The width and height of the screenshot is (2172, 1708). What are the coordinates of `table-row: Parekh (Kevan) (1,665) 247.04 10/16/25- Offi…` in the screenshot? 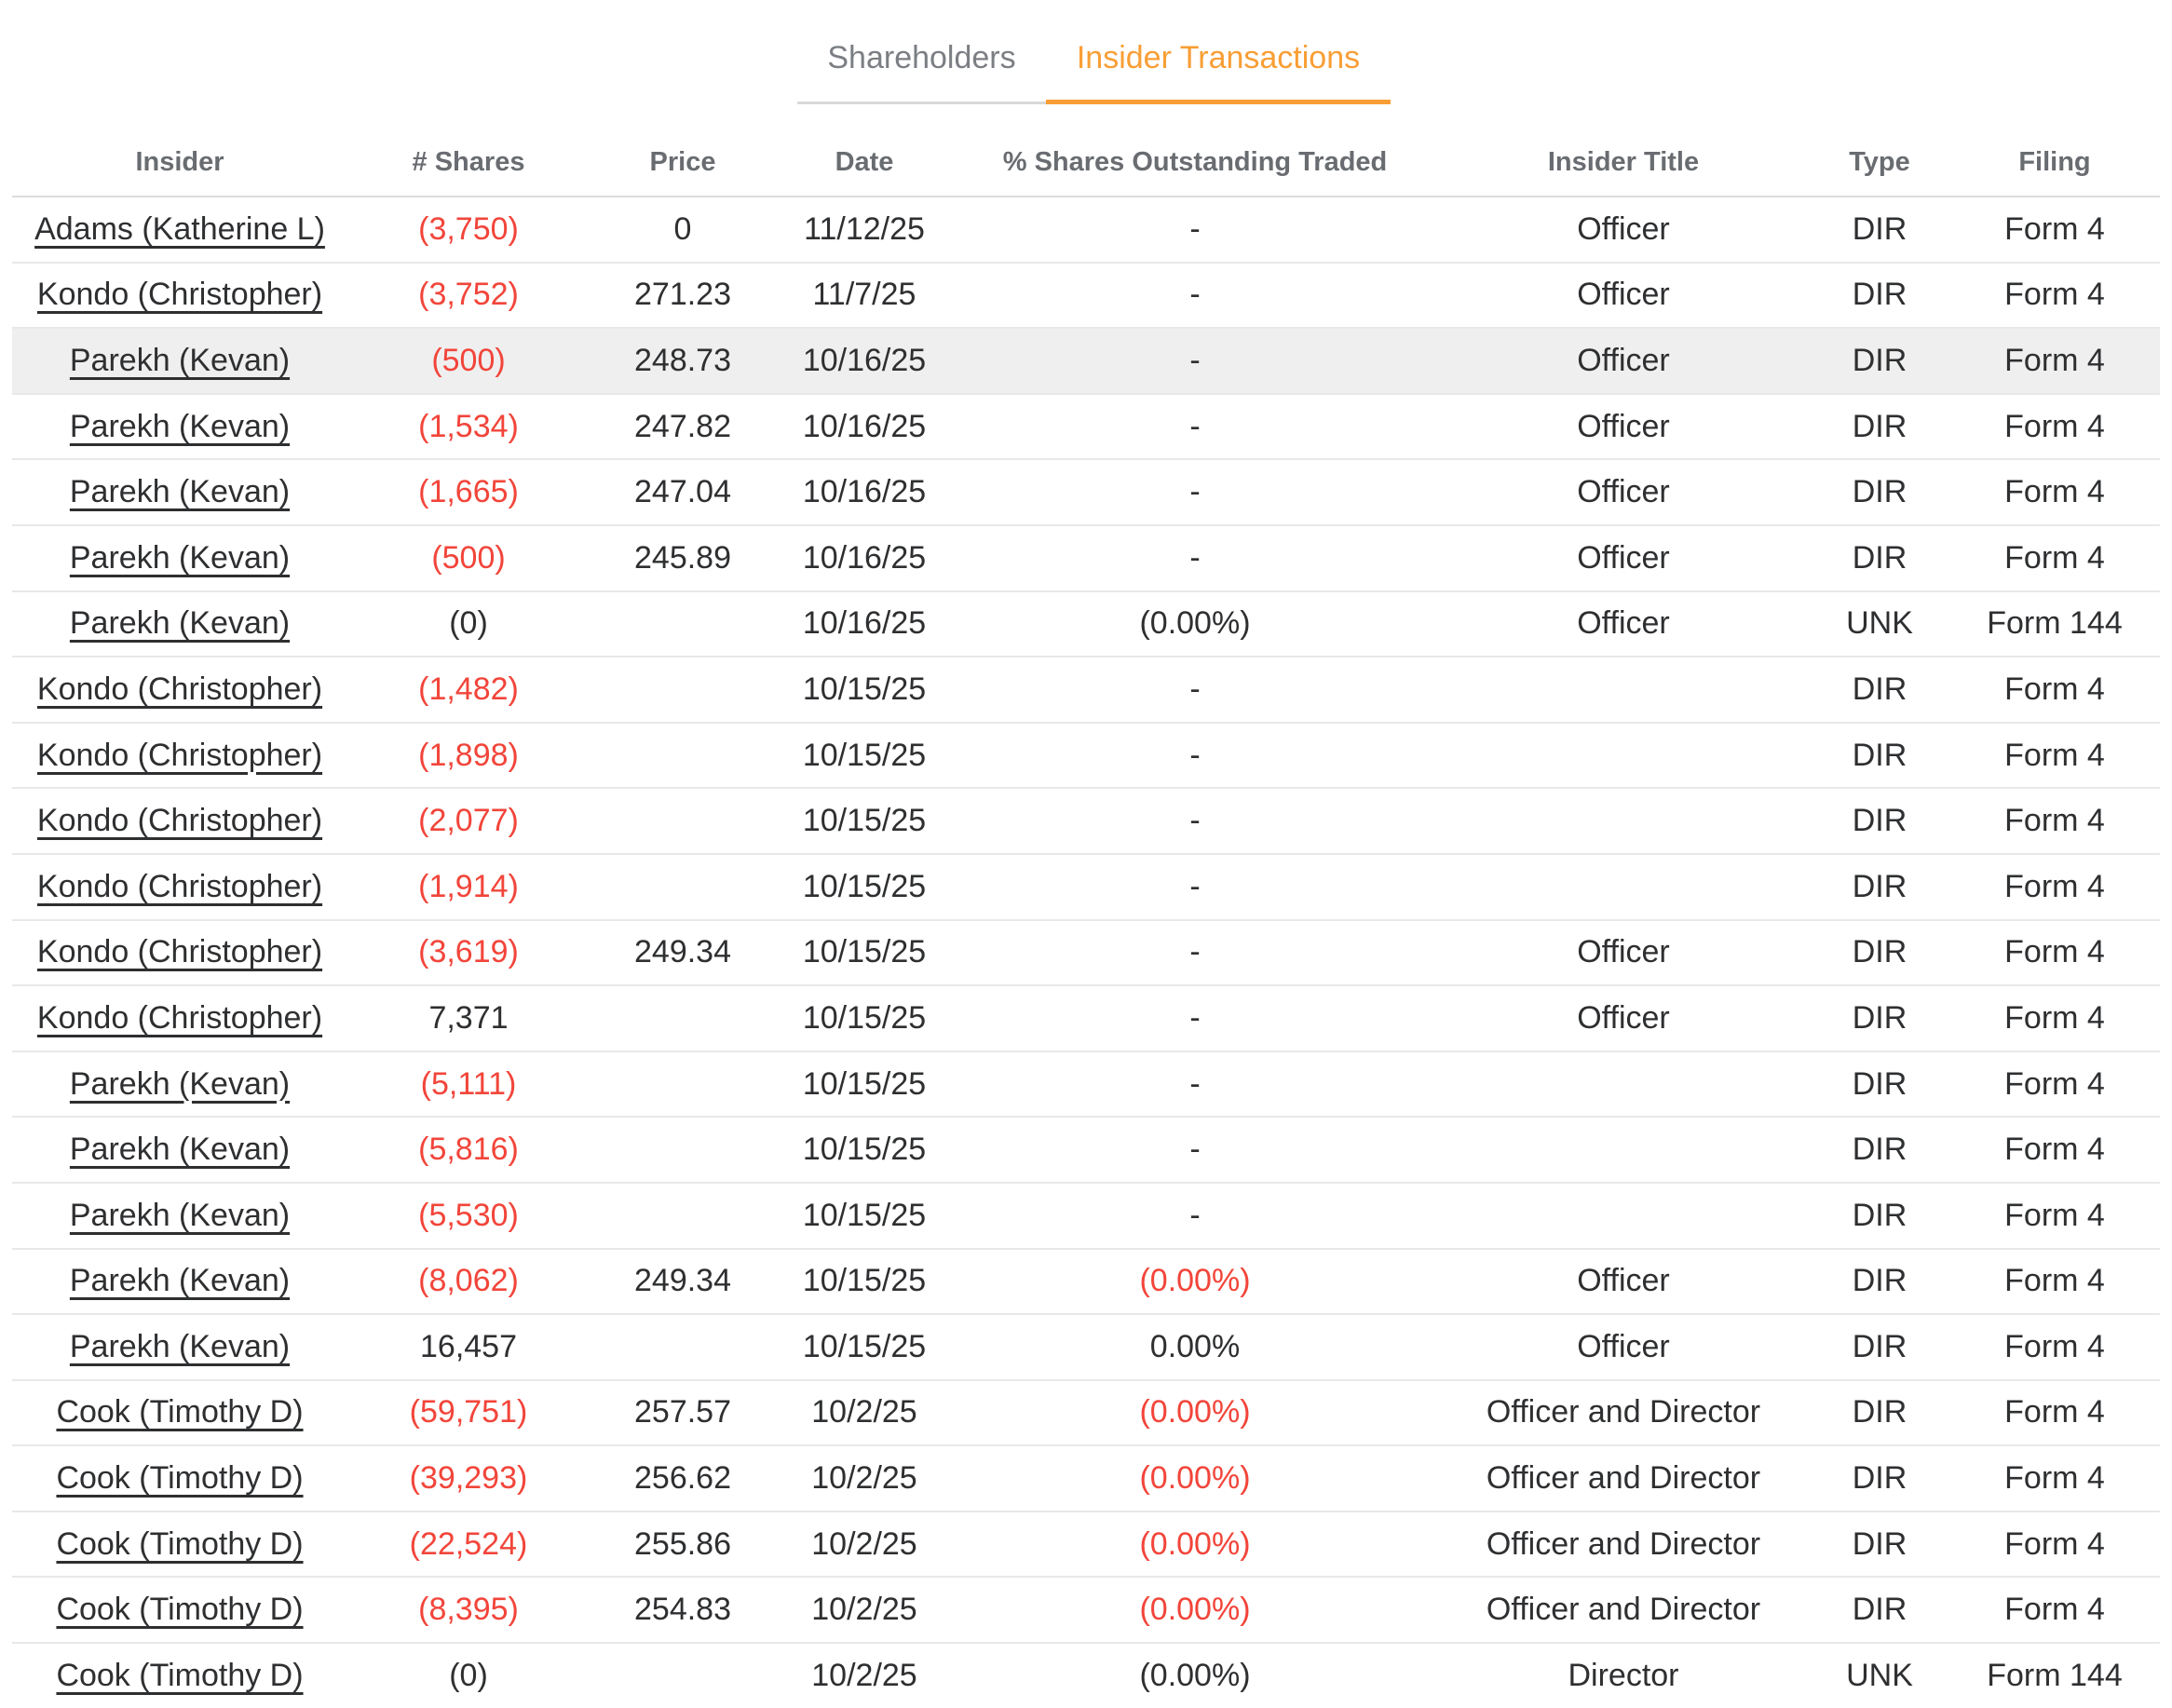 It's located at (1086, 491).